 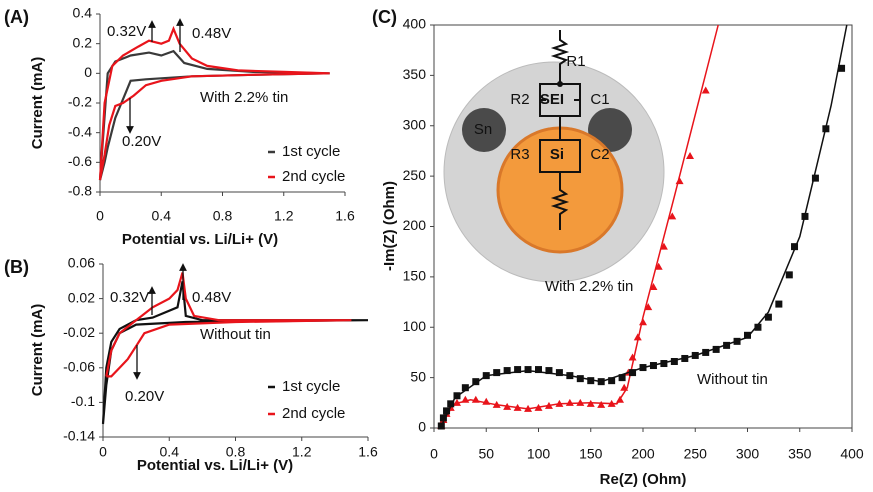 What do you see at coordinates (129, 297) in the screenshot?
I see `annotation: 0.32V` at bounding box center [129, 297].